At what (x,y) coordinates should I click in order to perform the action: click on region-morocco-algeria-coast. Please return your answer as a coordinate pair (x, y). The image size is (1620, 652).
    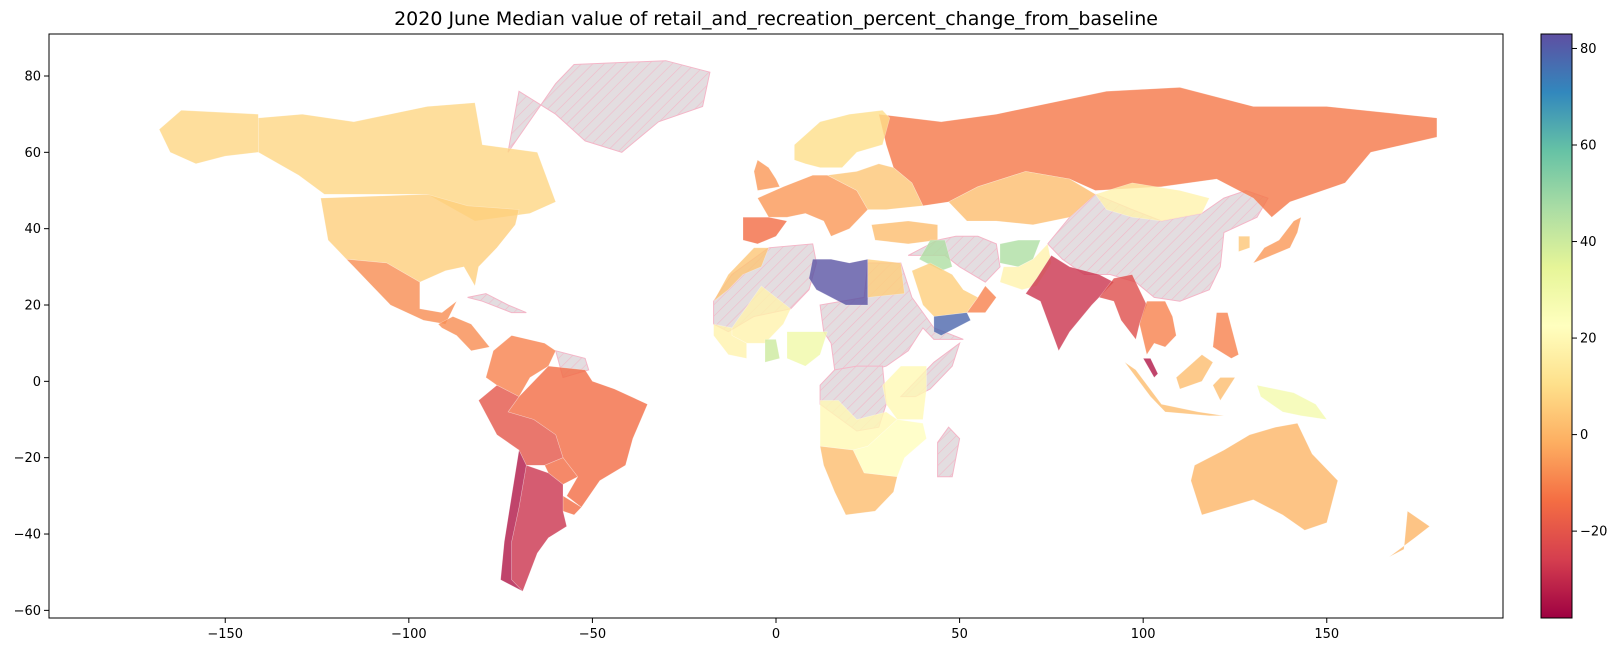
    Looking at the image, I should click on (741, 274).